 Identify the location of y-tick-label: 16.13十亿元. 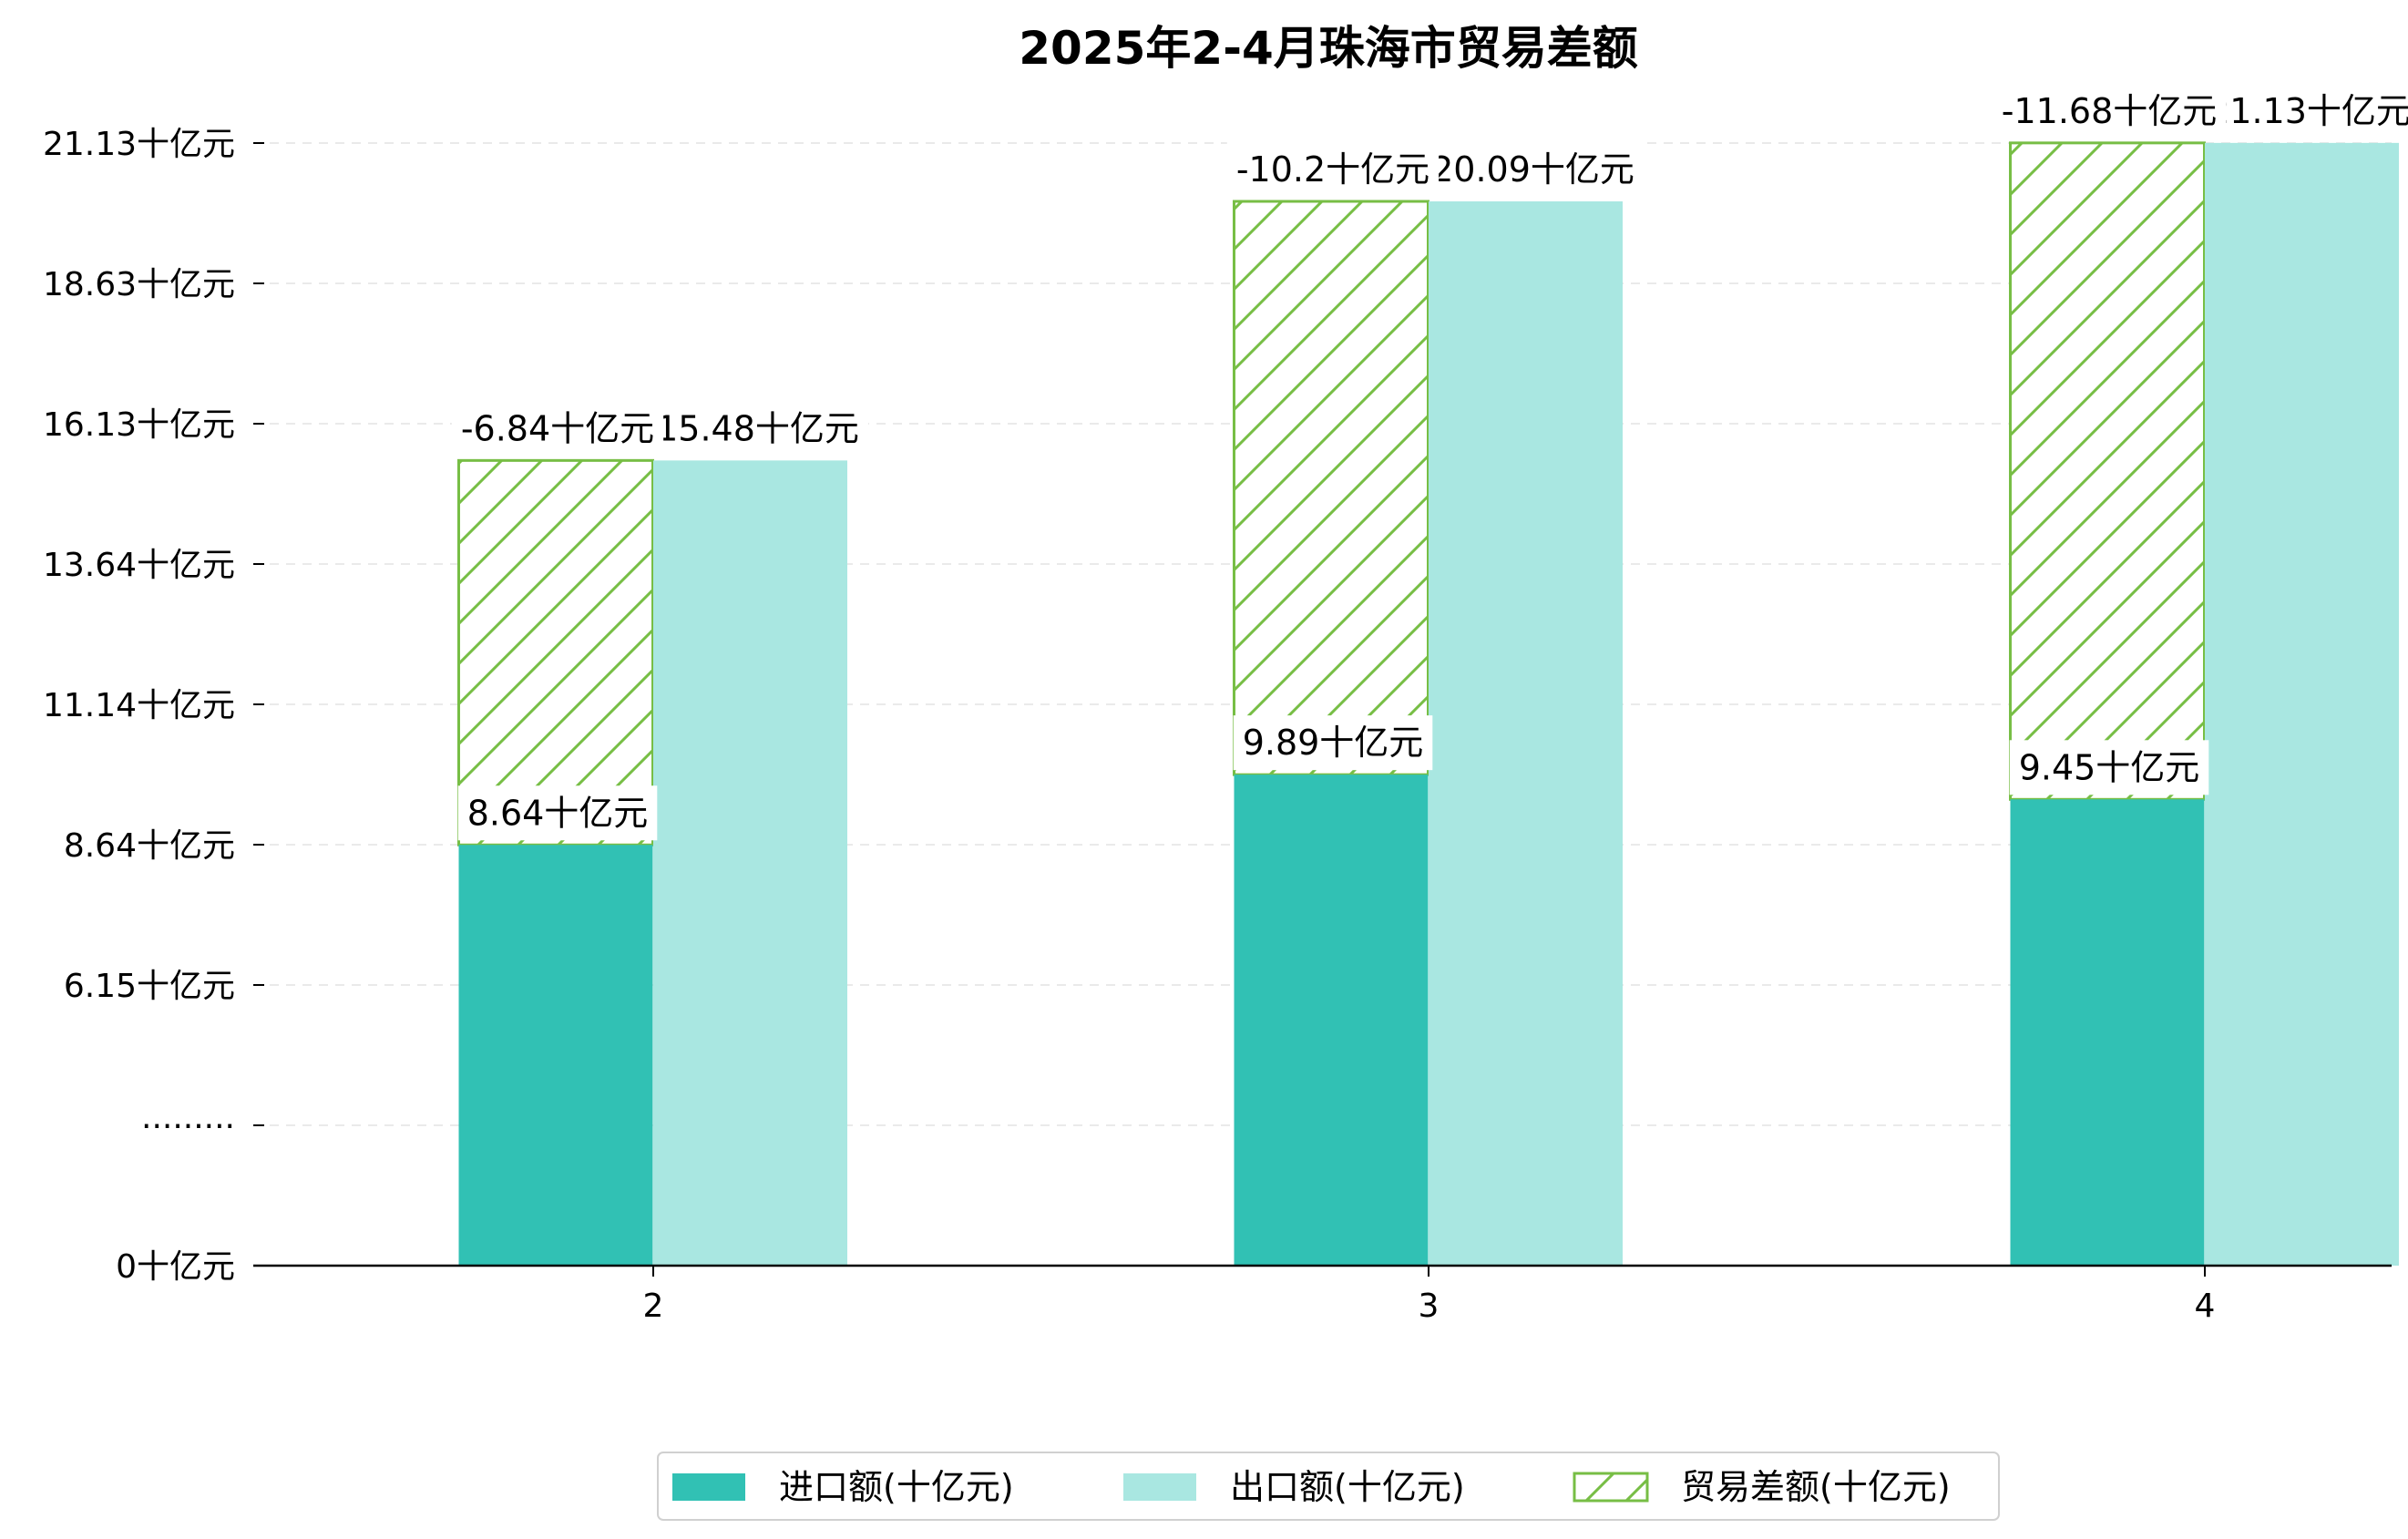
(139, 425).